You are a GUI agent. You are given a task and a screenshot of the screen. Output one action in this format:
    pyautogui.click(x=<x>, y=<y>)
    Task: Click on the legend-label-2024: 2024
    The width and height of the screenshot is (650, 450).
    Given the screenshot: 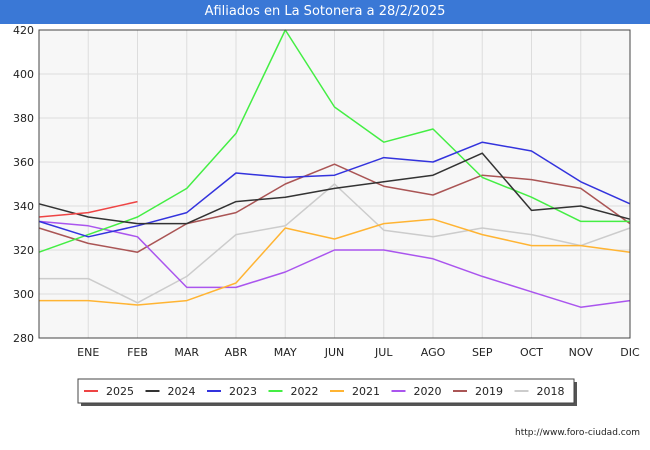 What is the action you would take?
    pyautogui.click(x=182, y=391)
    